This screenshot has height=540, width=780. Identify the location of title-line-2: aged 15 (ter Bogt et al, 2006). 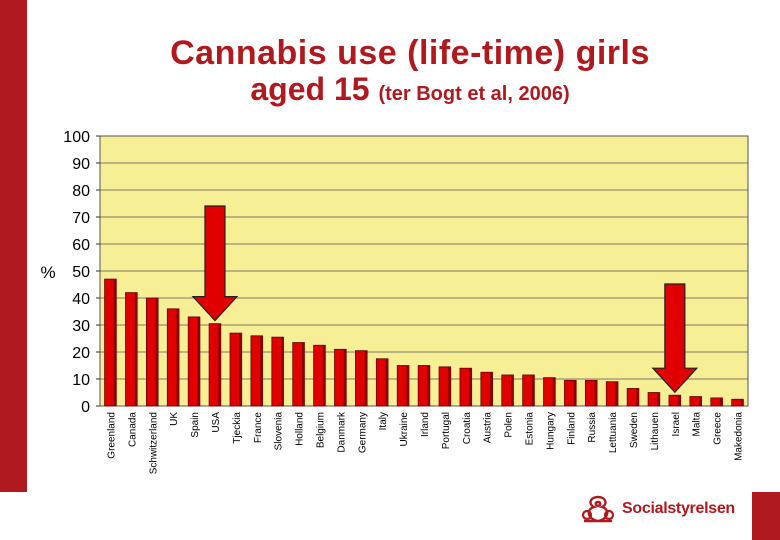
(410, 89).